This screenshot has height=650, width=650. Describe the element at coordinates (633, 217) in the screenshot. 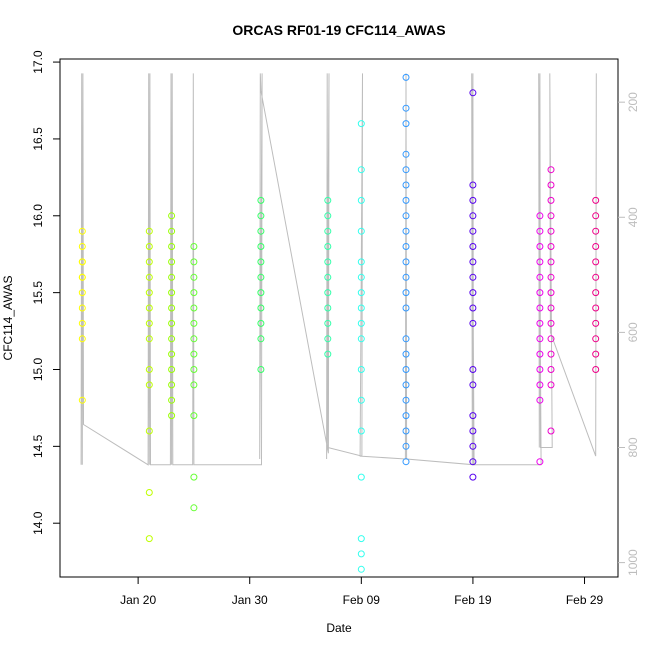

I see `y2-tick-label: 400` at that location.